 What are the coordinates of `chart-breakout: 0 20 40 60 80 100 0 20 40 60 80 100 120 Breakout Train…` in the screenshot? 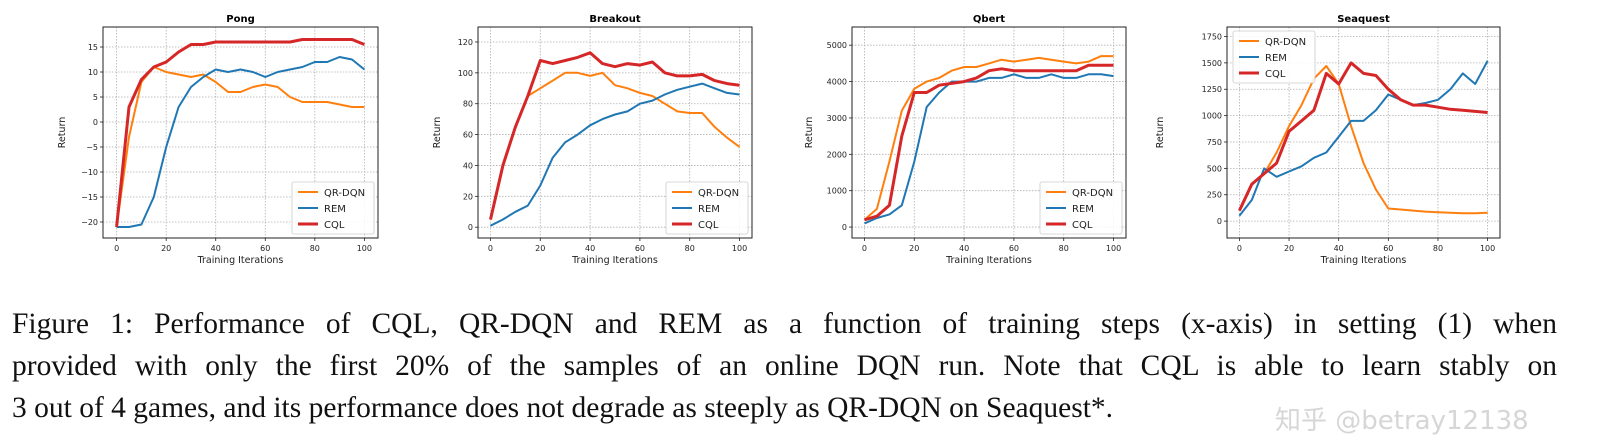 It's located at (592, 140).